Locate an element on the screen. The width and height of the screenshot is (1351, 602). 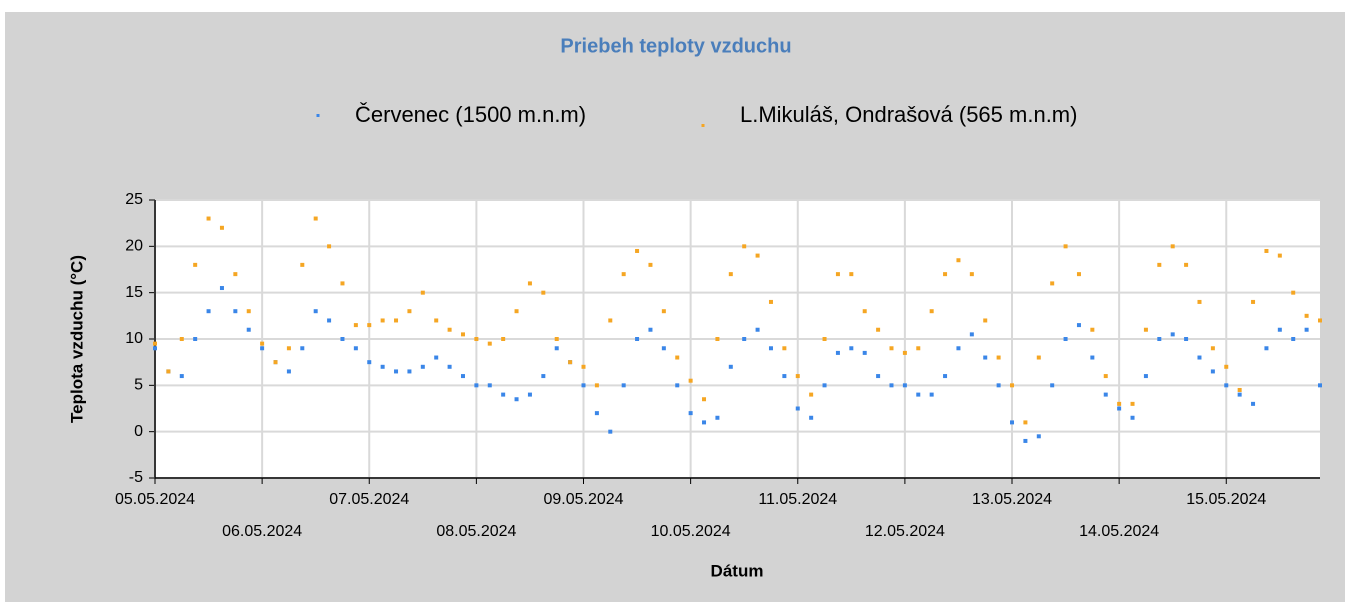
x-tick-label: 05.05.2024 is located at coordinates (155, 499).